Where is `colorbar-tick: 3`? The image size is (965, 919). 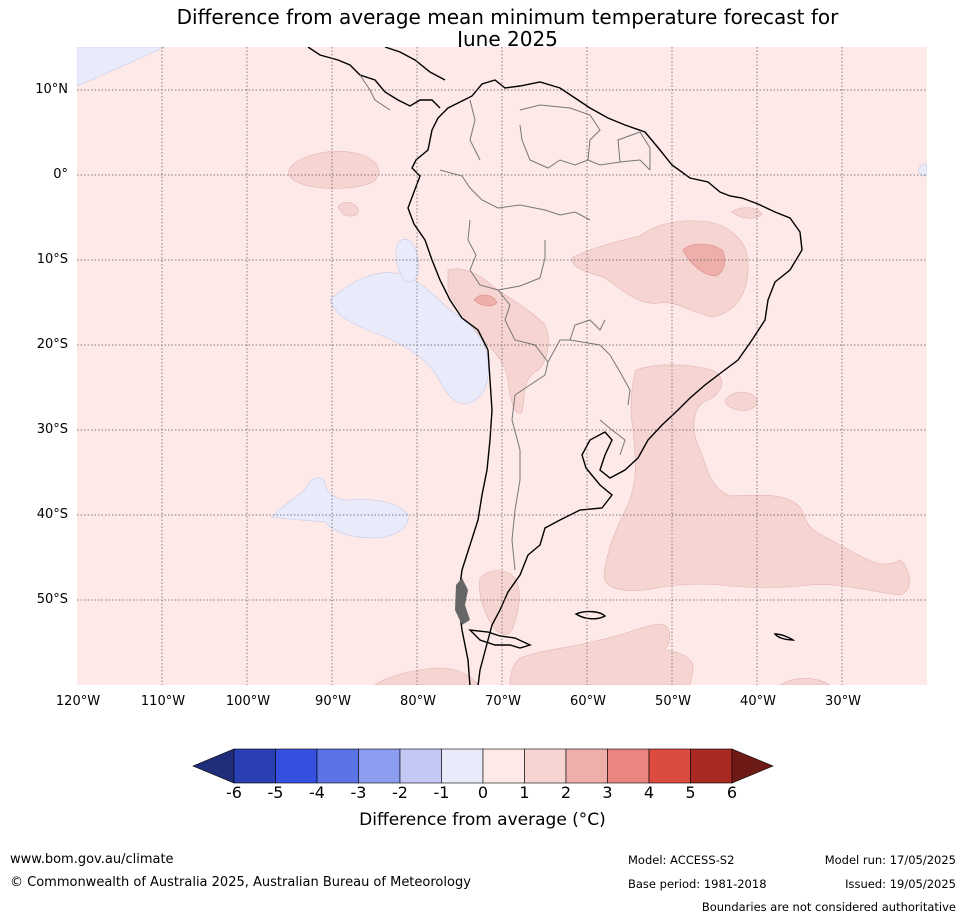 colorbar-tick: 3 is located at coordinates (607, 792).